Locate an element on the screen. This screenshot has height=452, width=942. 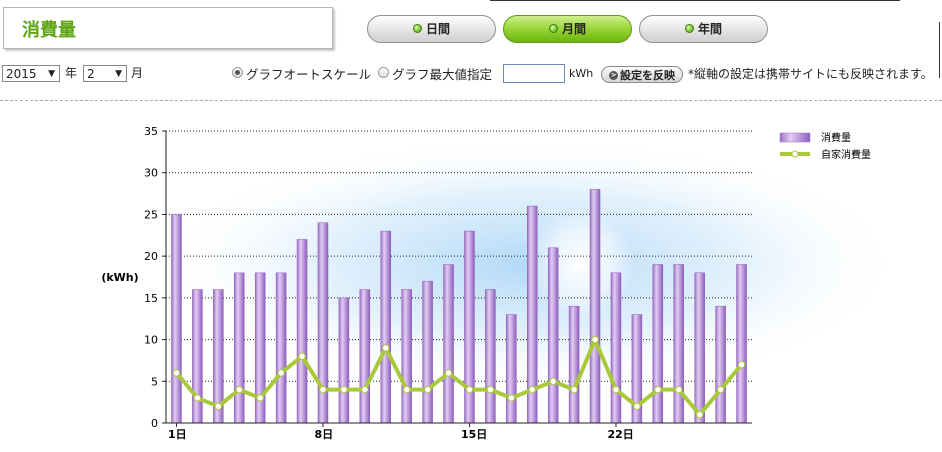
y-tick-label: 25 is located at coordinates (151, 214).